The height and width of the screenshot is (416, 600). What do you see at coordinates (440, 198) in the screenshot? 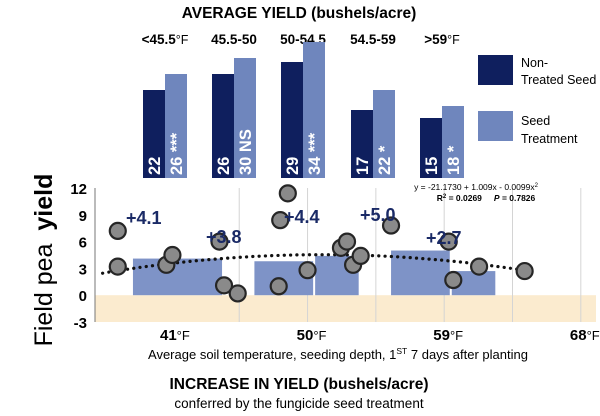
I see `r2-prefix: R` at bounding box center [440, 198].